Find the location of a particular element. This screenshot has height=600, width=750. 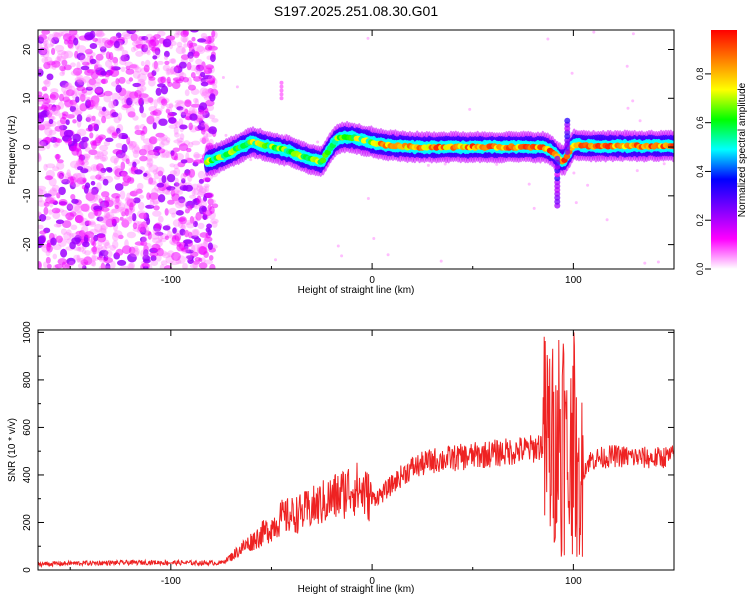

spectrogram-y-axis-label: Frequency (Hz) is located at coordinates (12, 150).